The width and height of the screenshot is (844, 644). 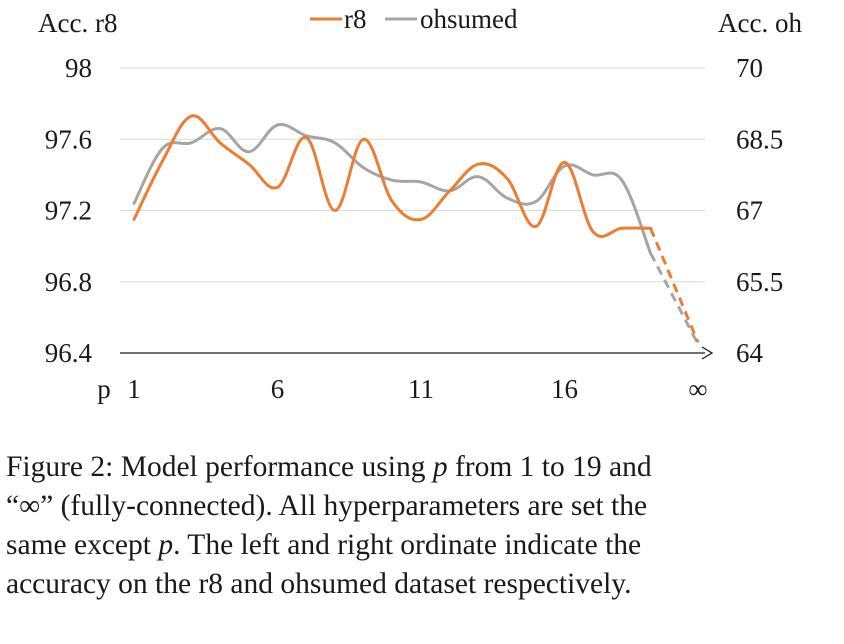 I want to click on left-axis-ticks: 98 97.6 97.2 96.8 96.4, so click(x=69, y=210).